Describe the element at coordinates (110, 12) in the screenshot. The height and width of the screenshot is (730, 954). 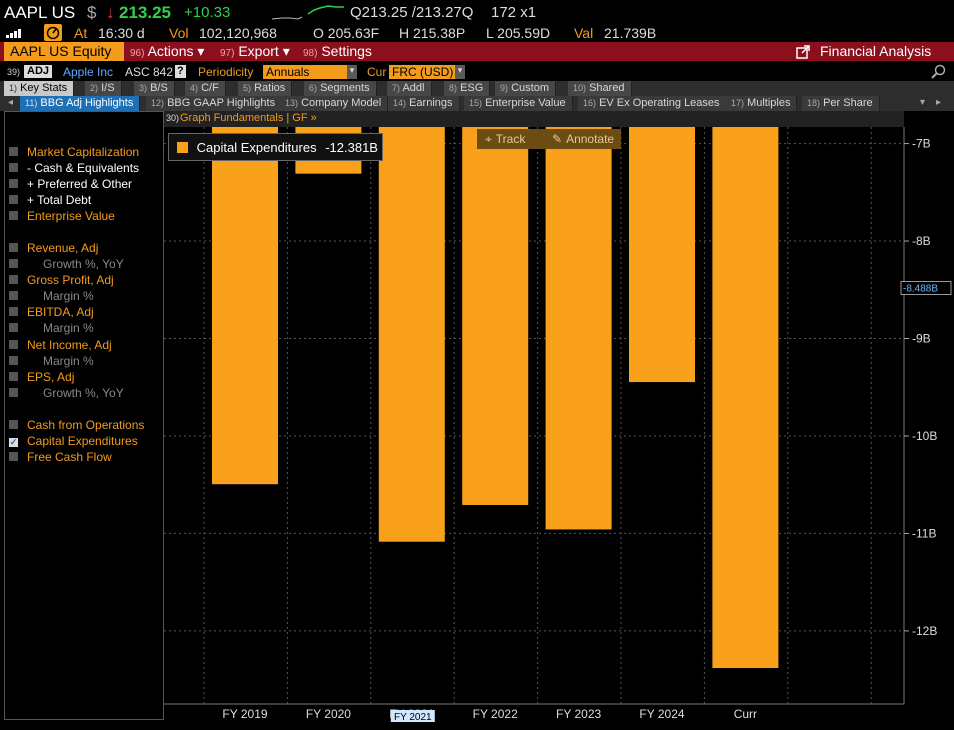
I see `down-arrow-icon: ↓` at that location.